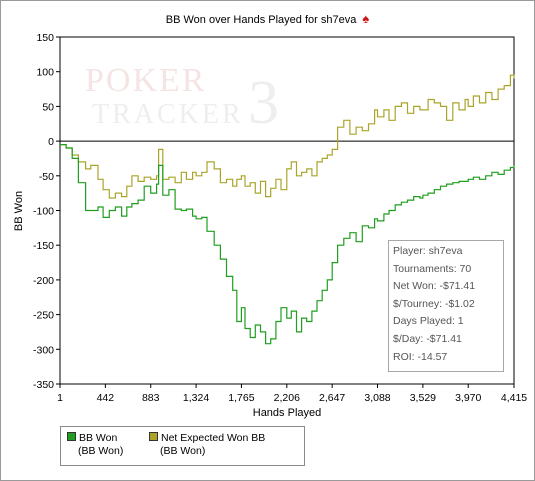 This screenshot has width=535, height=481. What do you see at coordinates (213, 438) in the screenshot?
I see `legend-label-net-expected: Net Expected Won BB` at bounding box center [213, 438].